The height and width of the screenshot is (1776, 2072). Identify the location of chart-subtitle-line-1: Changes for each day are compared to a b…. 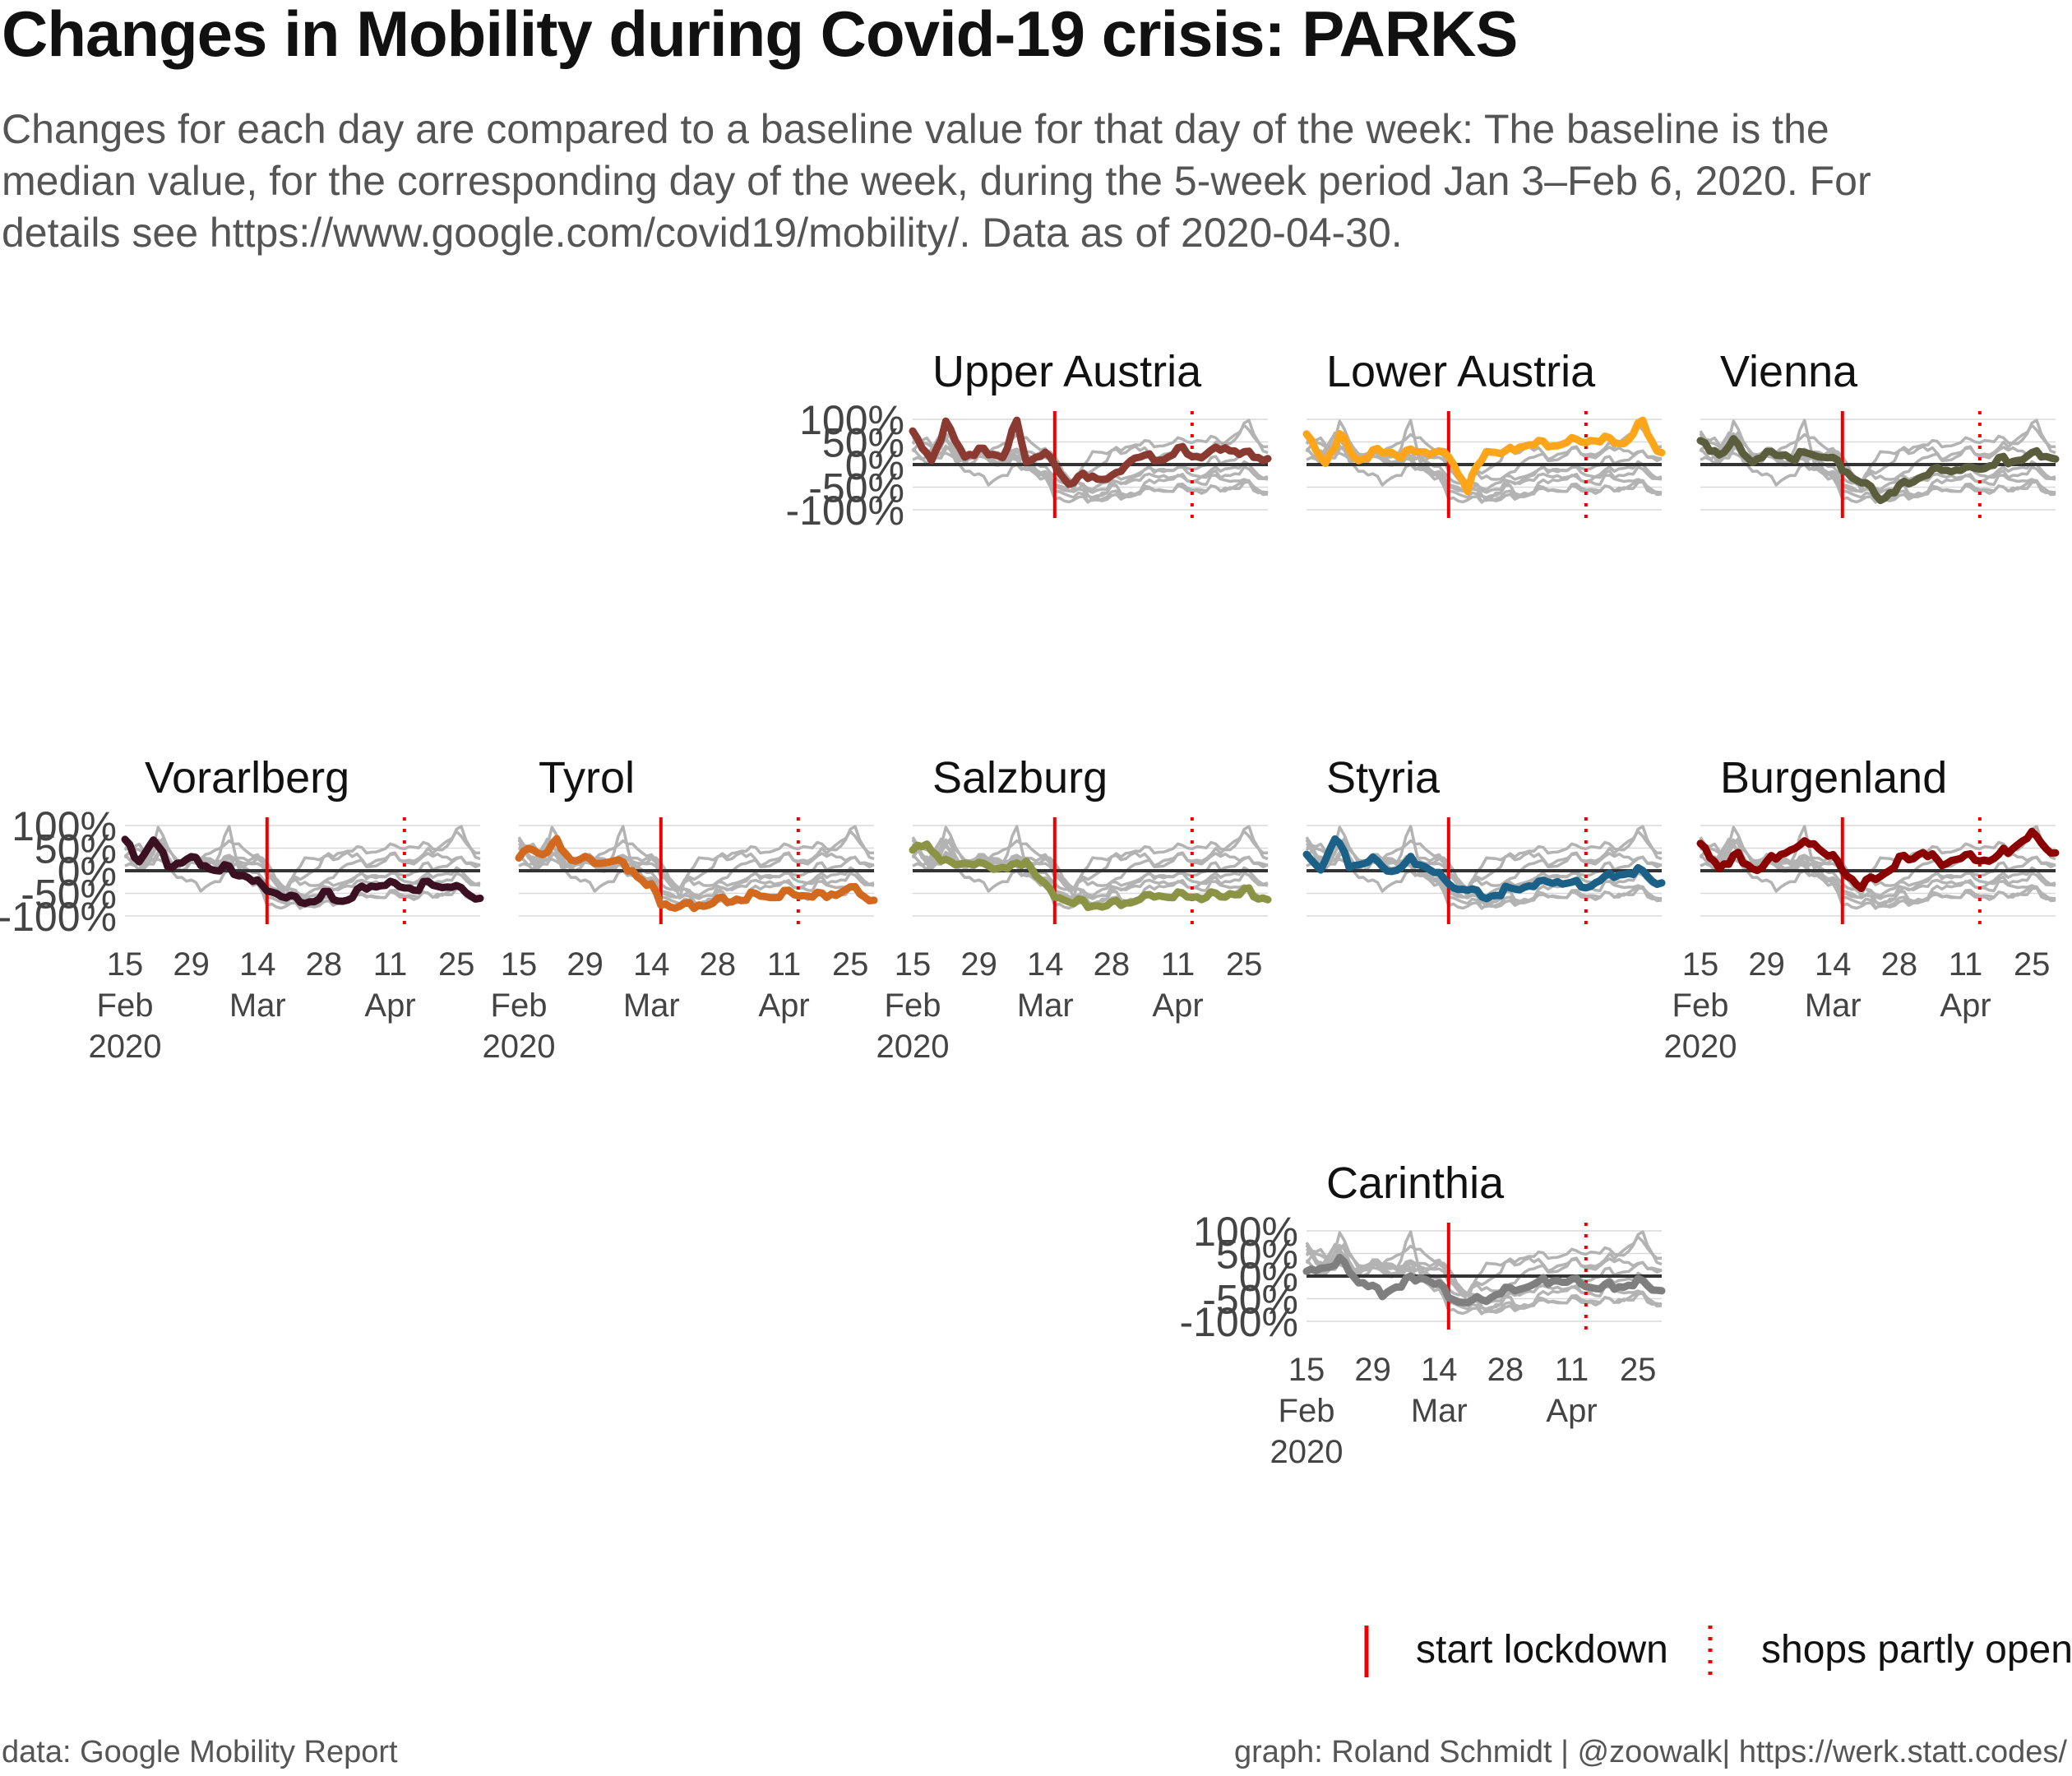
(915, 129).